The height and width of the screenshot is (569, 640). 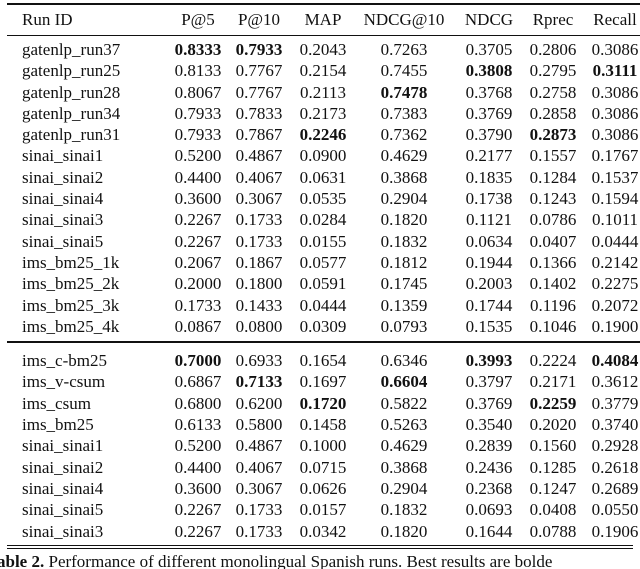 I want to click on metric-cell: 0.0535, so click(x=323, y=199).